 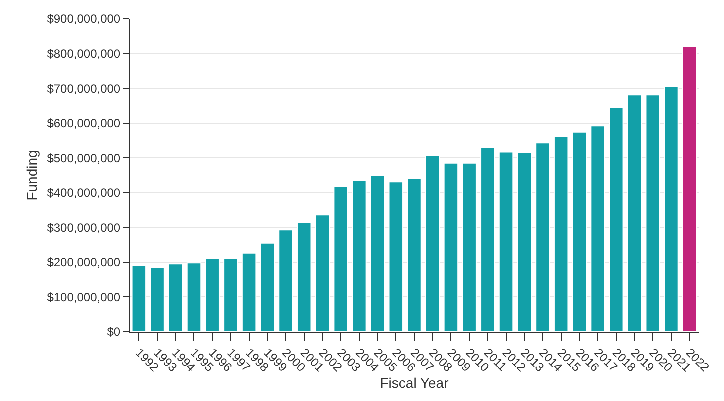 What do you see at coordinates (84, 263) in the screenshot?
I see `y-tick-label: $200,000,000` at bounding box center [84, 263].